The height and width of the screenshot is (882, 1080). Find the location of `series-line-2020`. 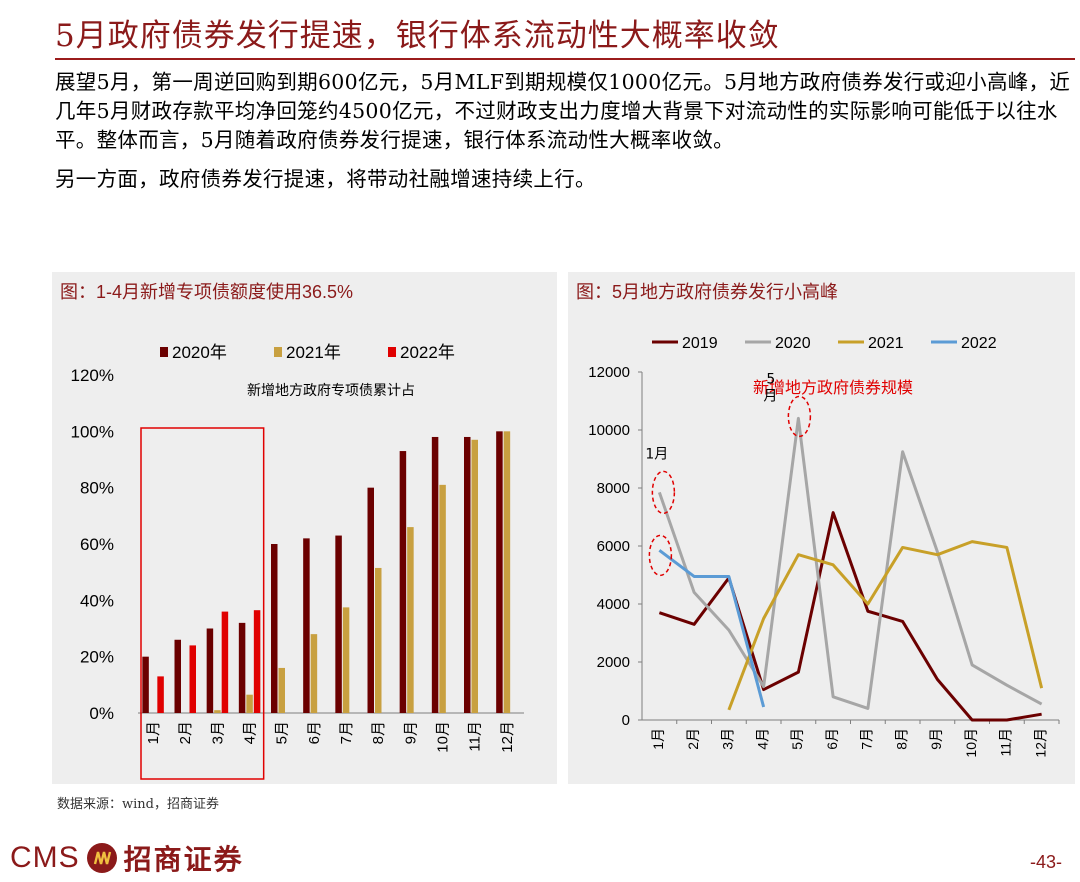

series-line-2020 is located at coordinates (850, 563).